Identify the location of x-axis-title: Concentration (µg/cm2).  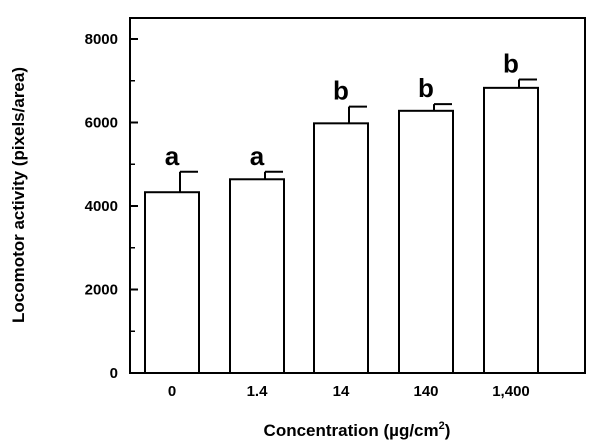
(357, 430).